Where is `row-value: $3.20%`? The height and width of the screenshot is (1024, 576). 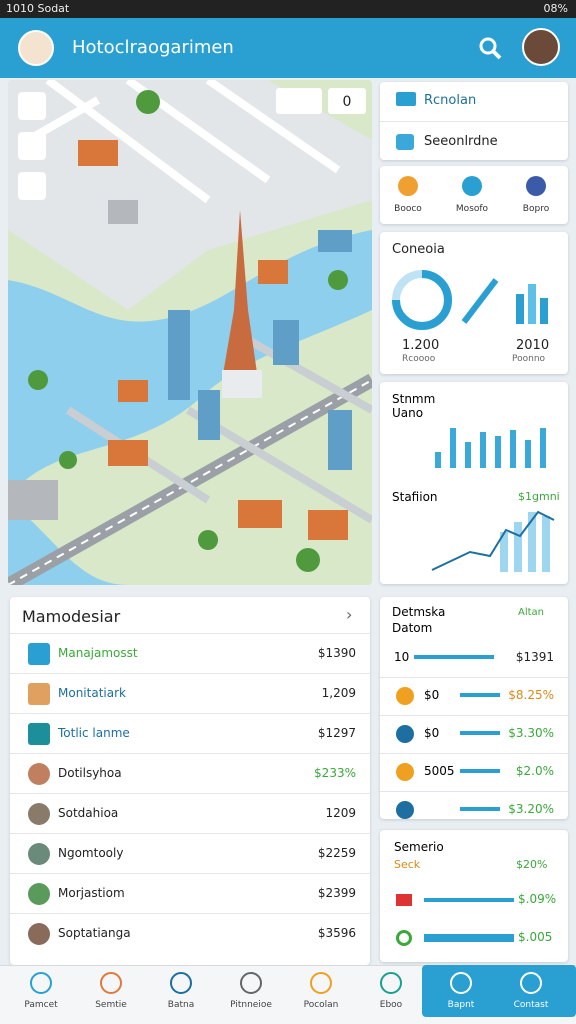
row-value: $3.20% is located at coordinates (531, 809).